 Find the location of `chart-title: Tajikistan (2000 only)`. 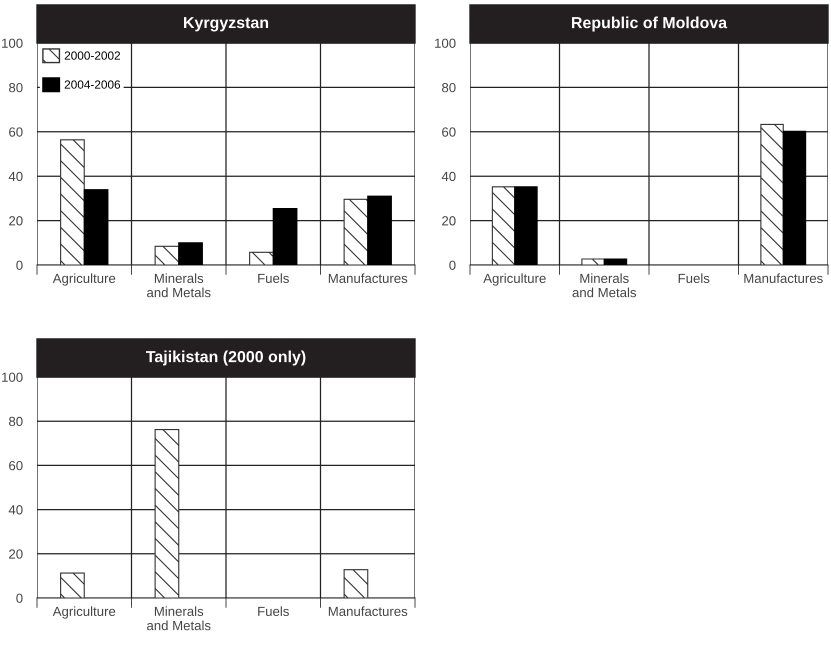

chart-title: Tajikistan (2000 only) is located at coordinates (226, 358).